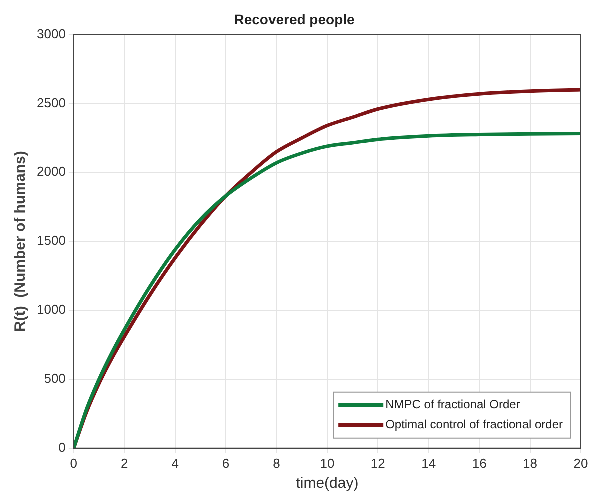 This screenshot has width=601, height=501. What do you see at coordinates (51, 102) in the screenshot?
I see `y-tick-label: 2500` at bounding box center [51, 102].